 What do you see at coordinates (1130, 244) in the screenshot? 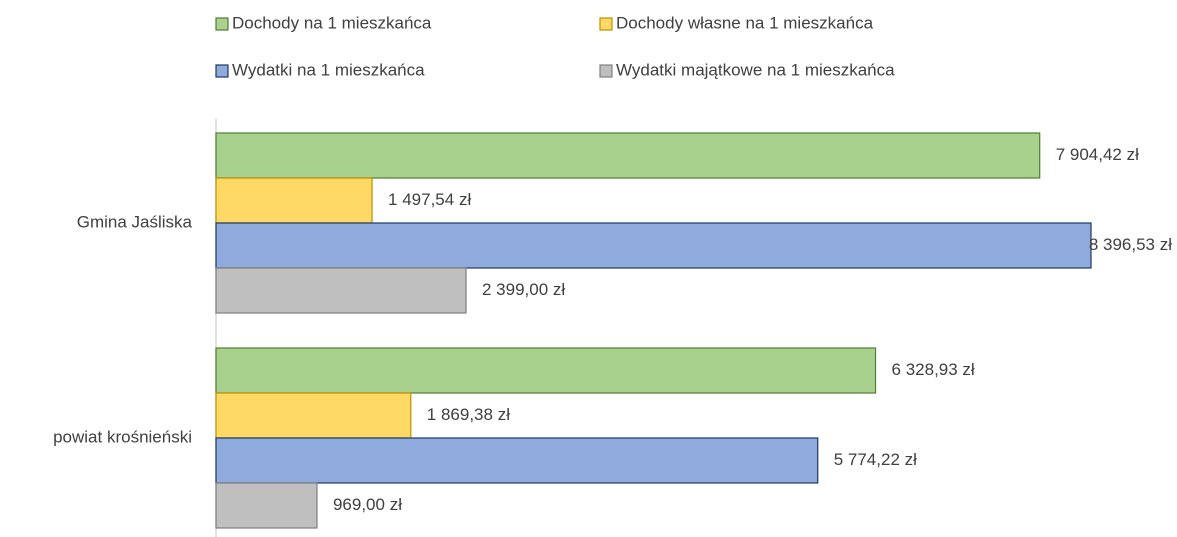
I see `data-label: 8 396,53 zł` at bounding box center [1130, 244].